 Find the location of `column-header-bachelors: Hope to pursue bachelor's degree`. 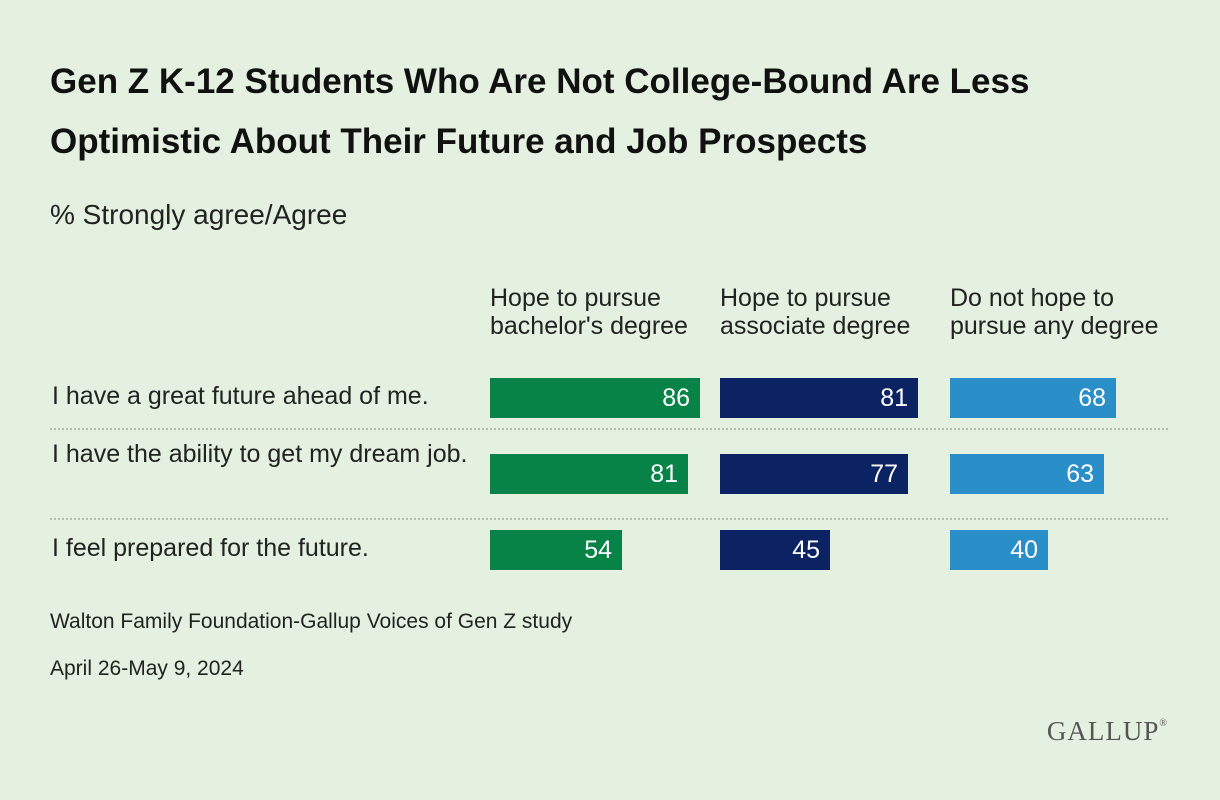

column-header-bachelors: Hope to pursue bachelor's degree is located at coordinates (589, 312).